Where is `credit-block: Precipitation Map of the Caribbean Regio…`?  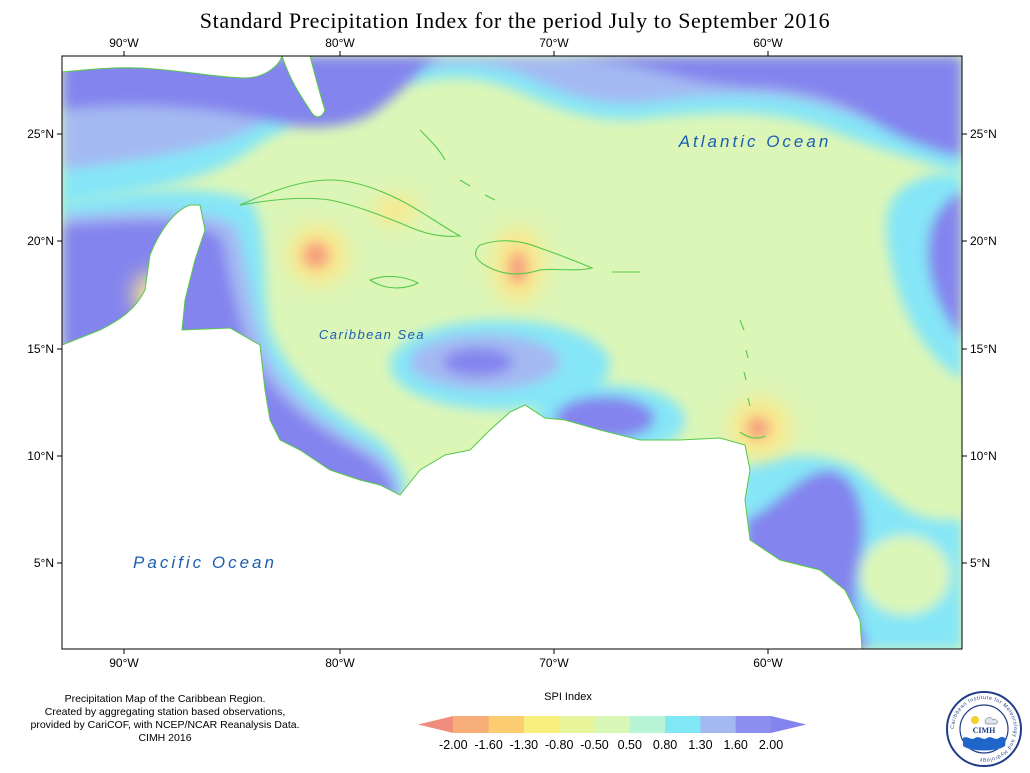 credit-block: Precipitation Map of the Caribbean Regio… is located at coordinates (165, 719).